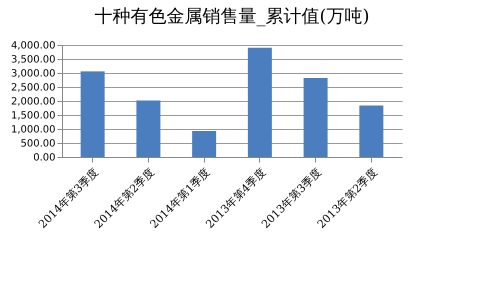 The image size is (482, 290). What do you see at coordinates (33, 46) in the screenshot?
I see `y-tick-label: 4,000.00` at bounding box center [33, 46].